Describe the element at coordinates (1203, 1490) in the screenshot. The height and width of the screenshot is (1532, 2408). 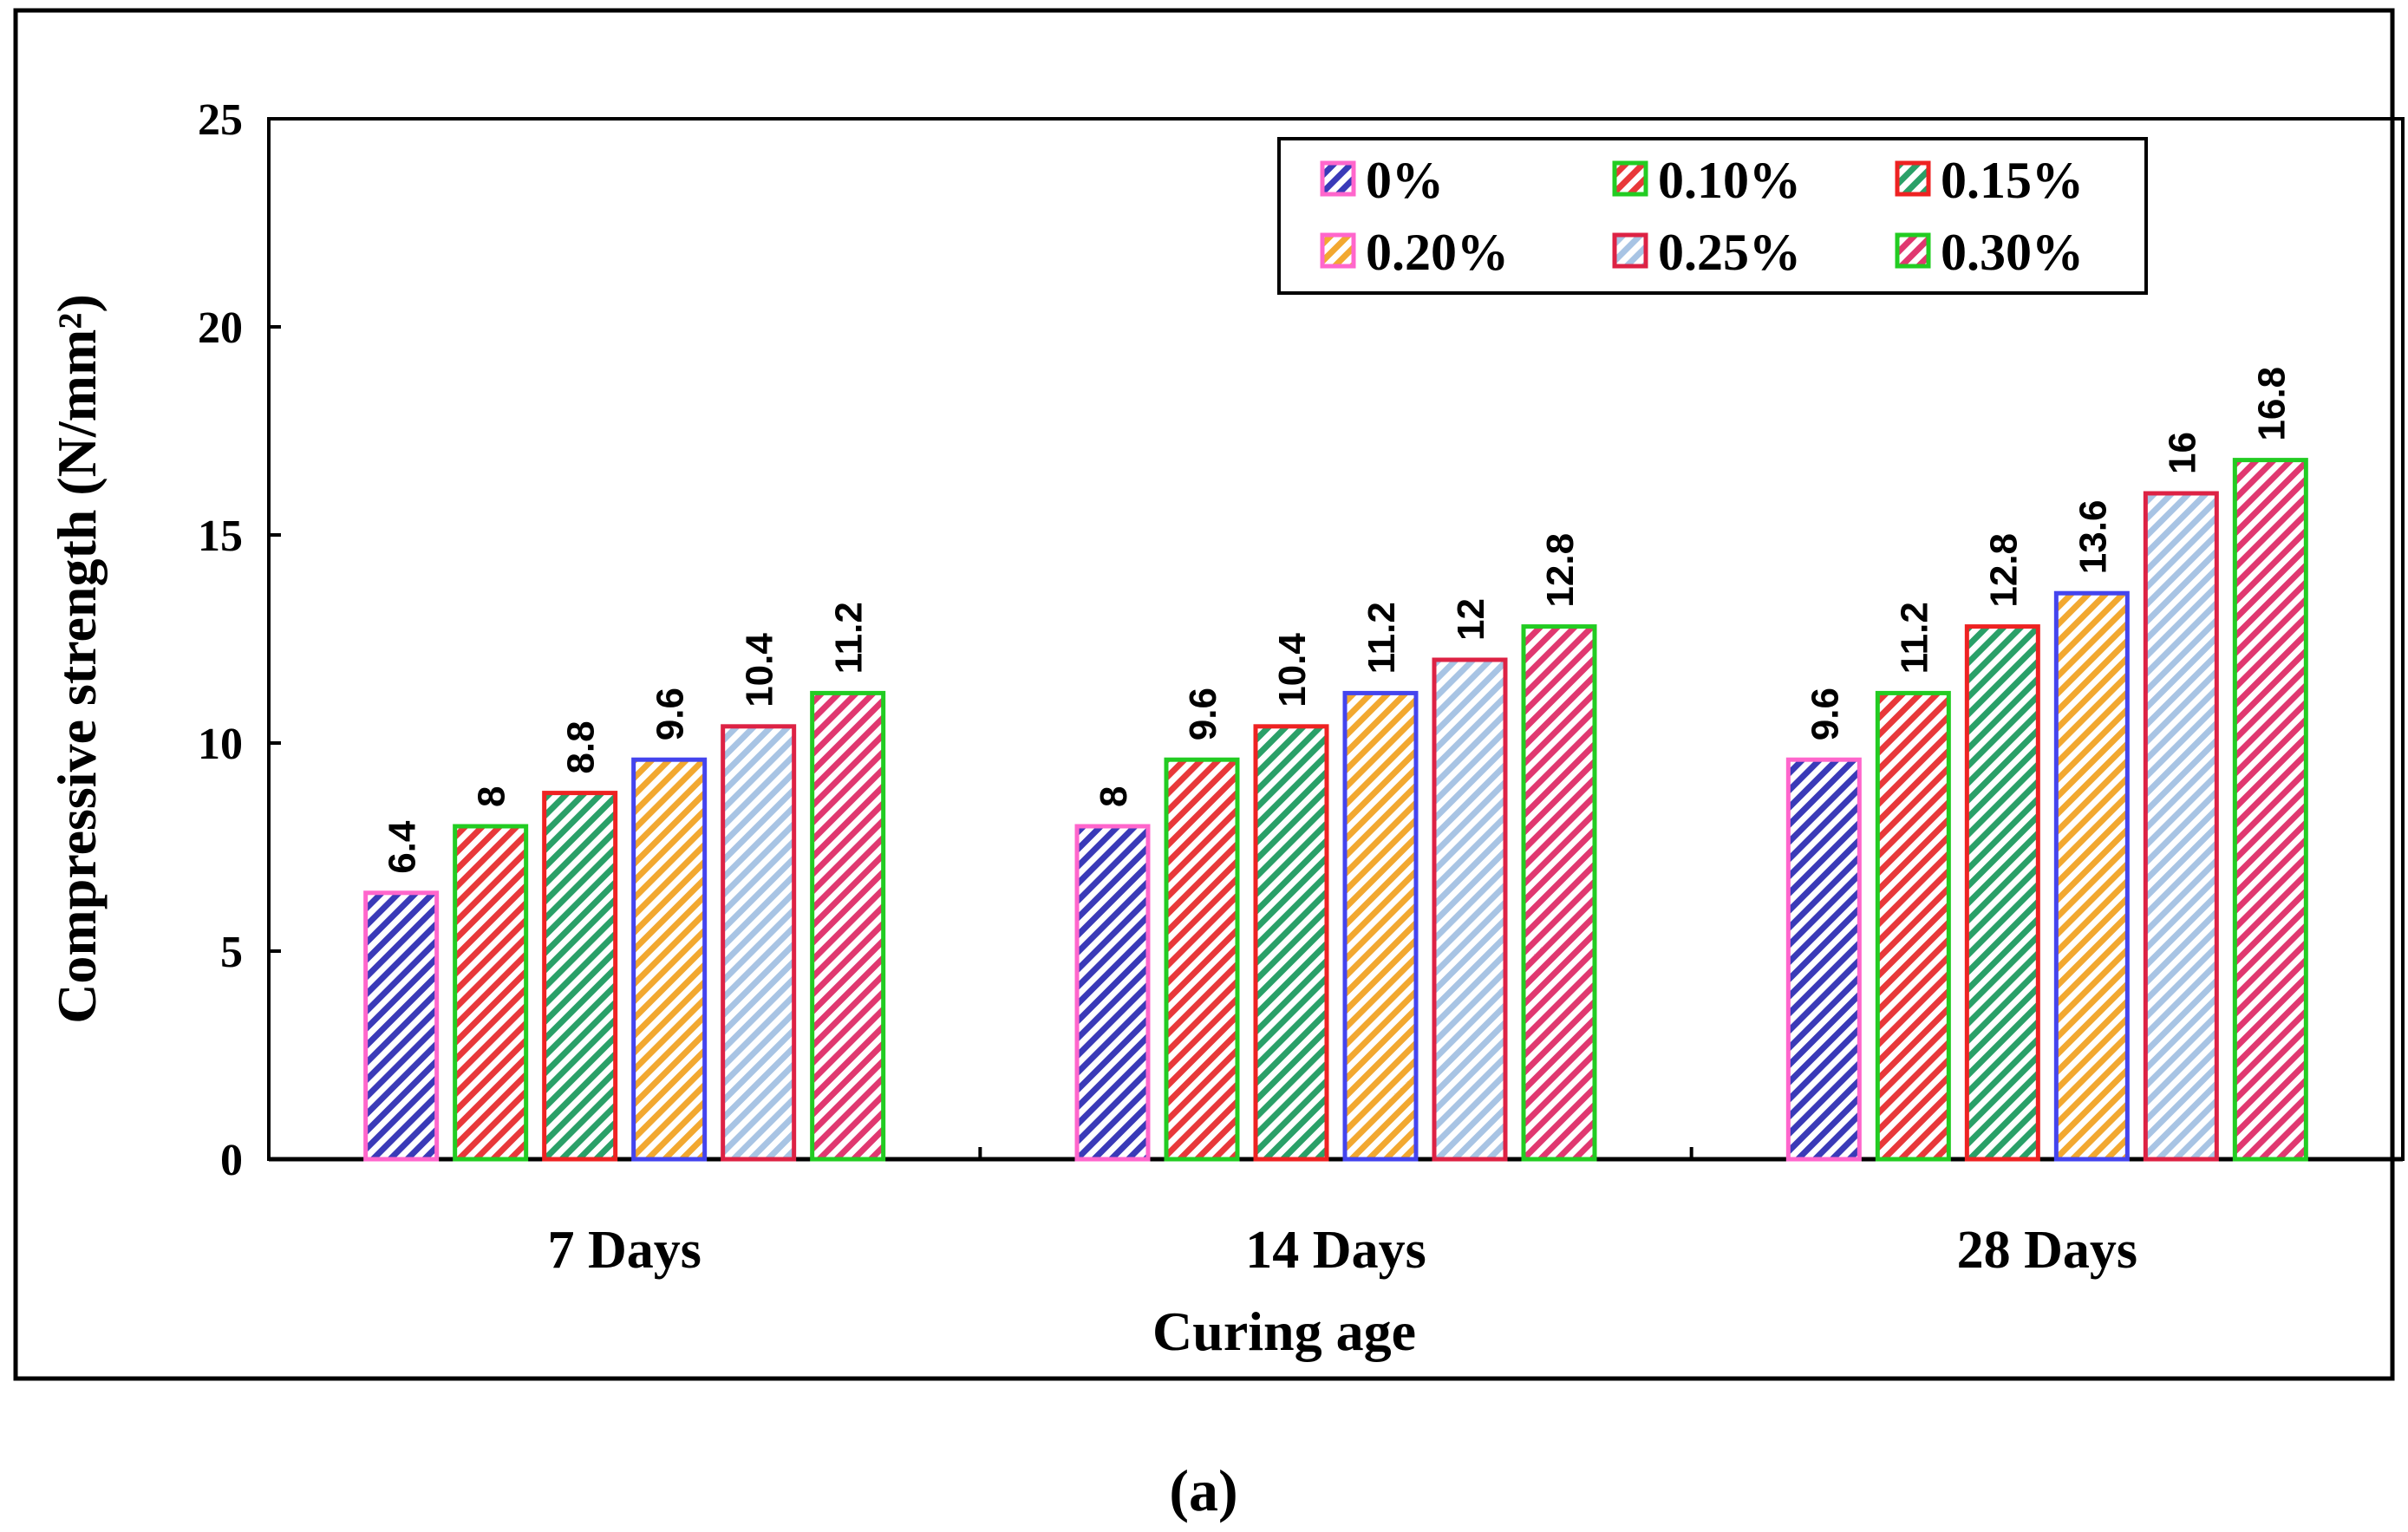
I see `figure-caption: (a)` at that location.